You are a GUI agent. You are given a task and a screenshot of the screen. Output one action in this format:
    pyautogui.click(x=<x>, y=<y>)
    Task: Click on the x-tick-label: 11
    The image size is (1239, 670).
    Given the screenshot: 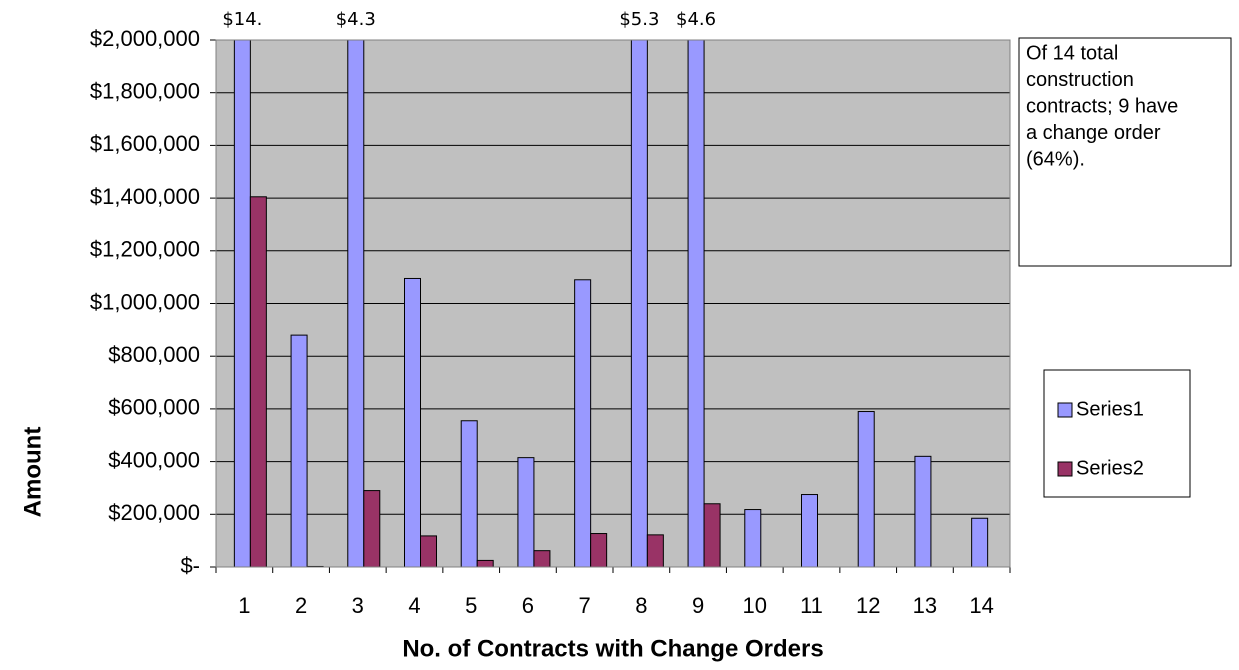 What is the action you would take?
    pyautogui.click(x=811, y=605)
    